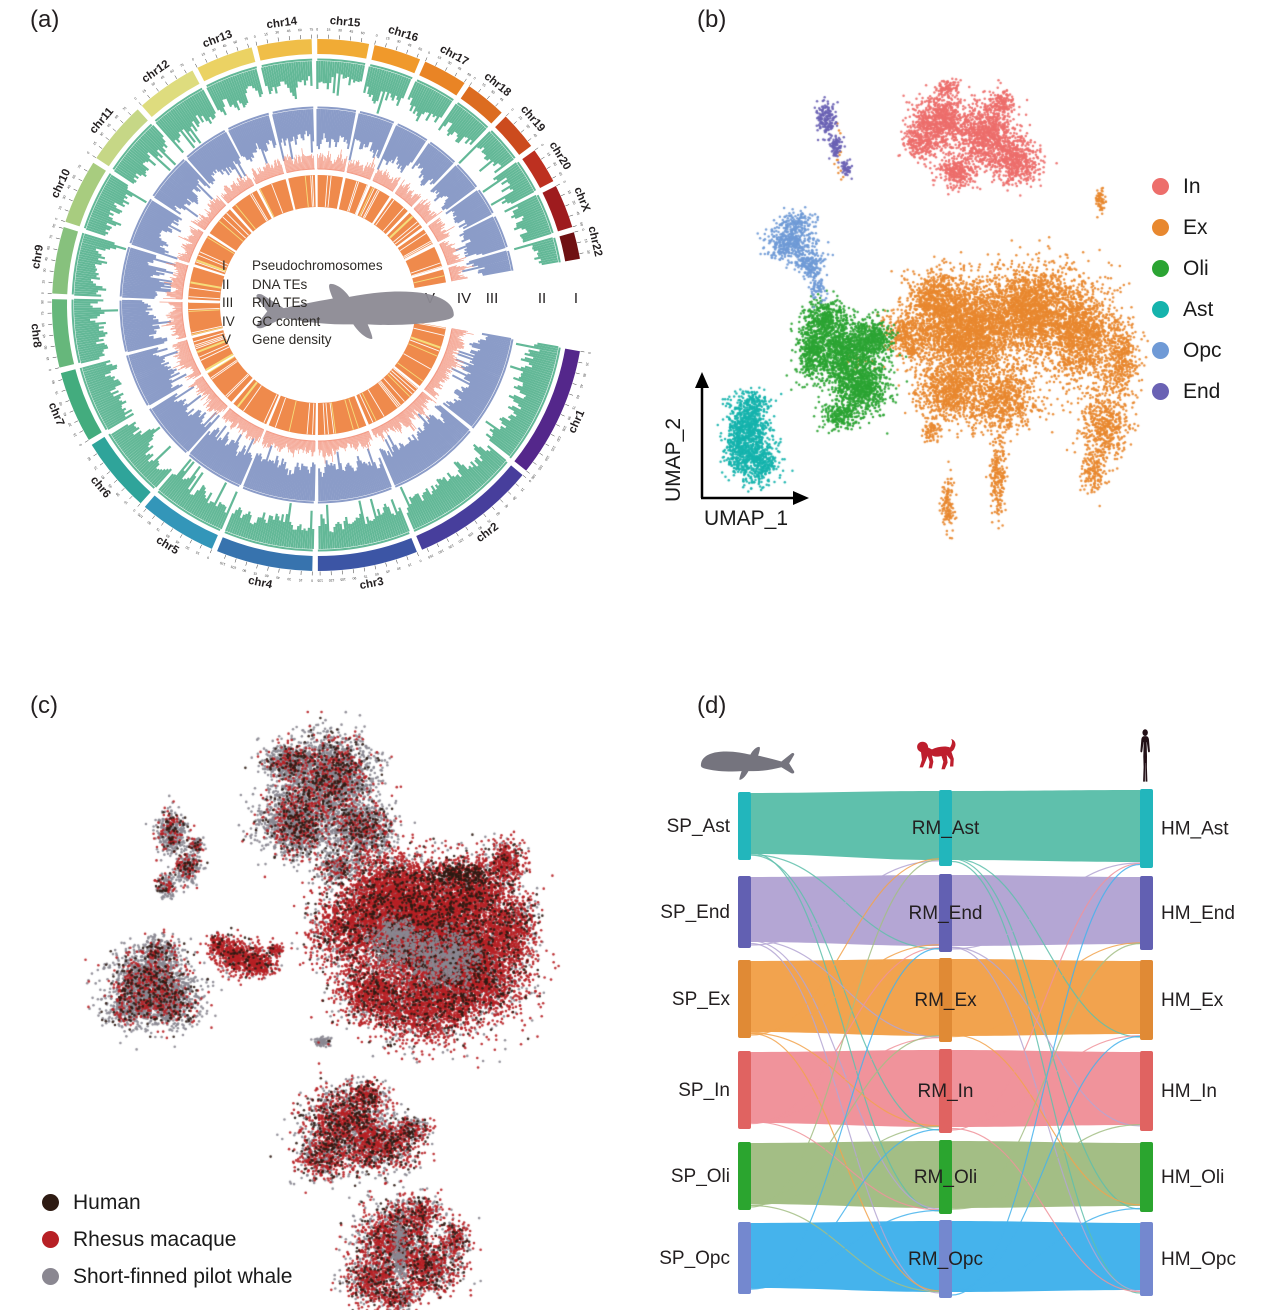 This screenshot has width=1268, height=1310. I want to click on ring-numeral-II: II, so click(542, 298).